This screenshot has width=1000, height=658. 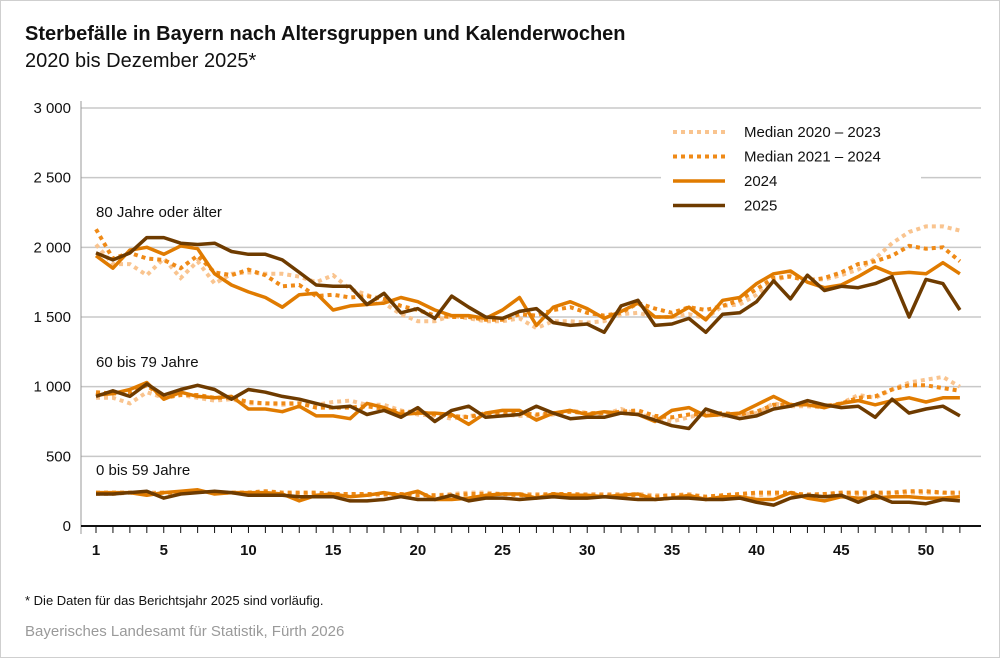 I want to click on x-tick-label: 35, so click(x=672, y=550).